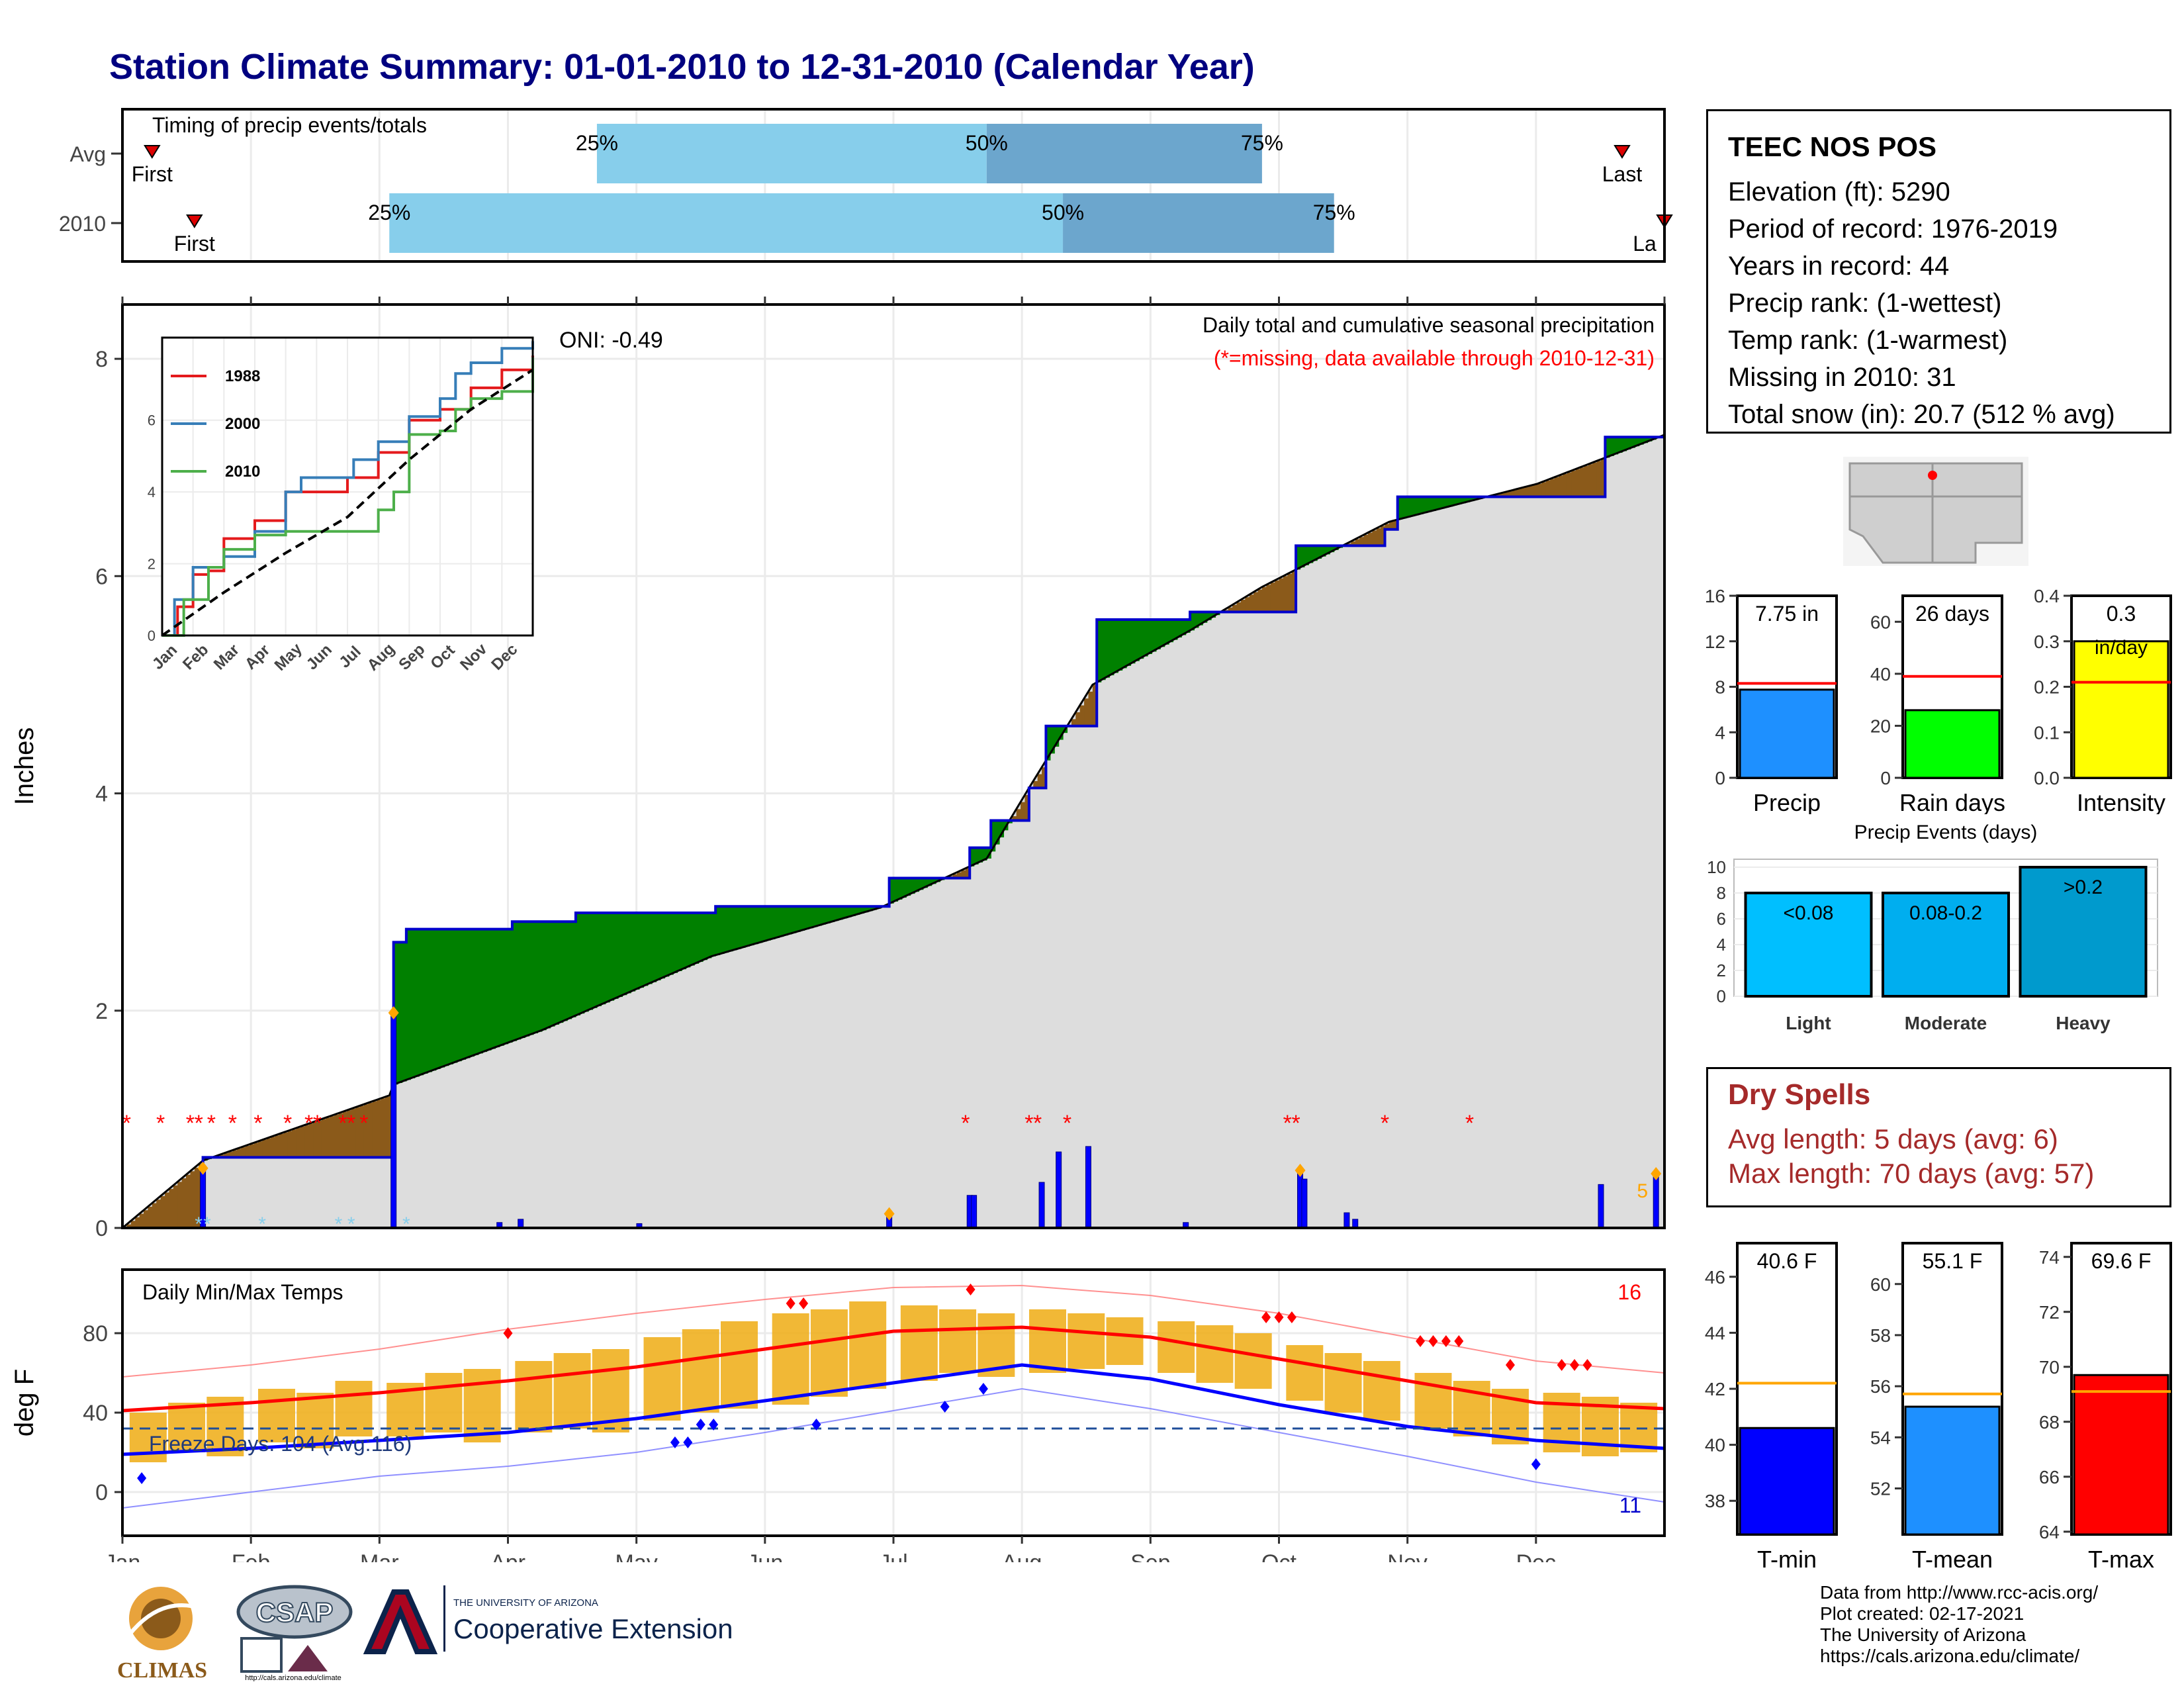 This screenshot has height=1688, width=2184. I want to click on inset-series-line, so click(348, 497).